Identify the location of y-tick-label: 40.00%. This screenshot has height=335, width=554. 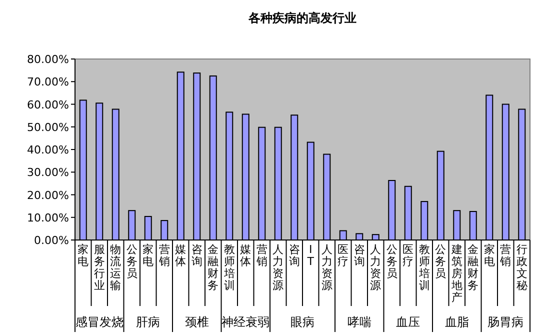
(48, 150).